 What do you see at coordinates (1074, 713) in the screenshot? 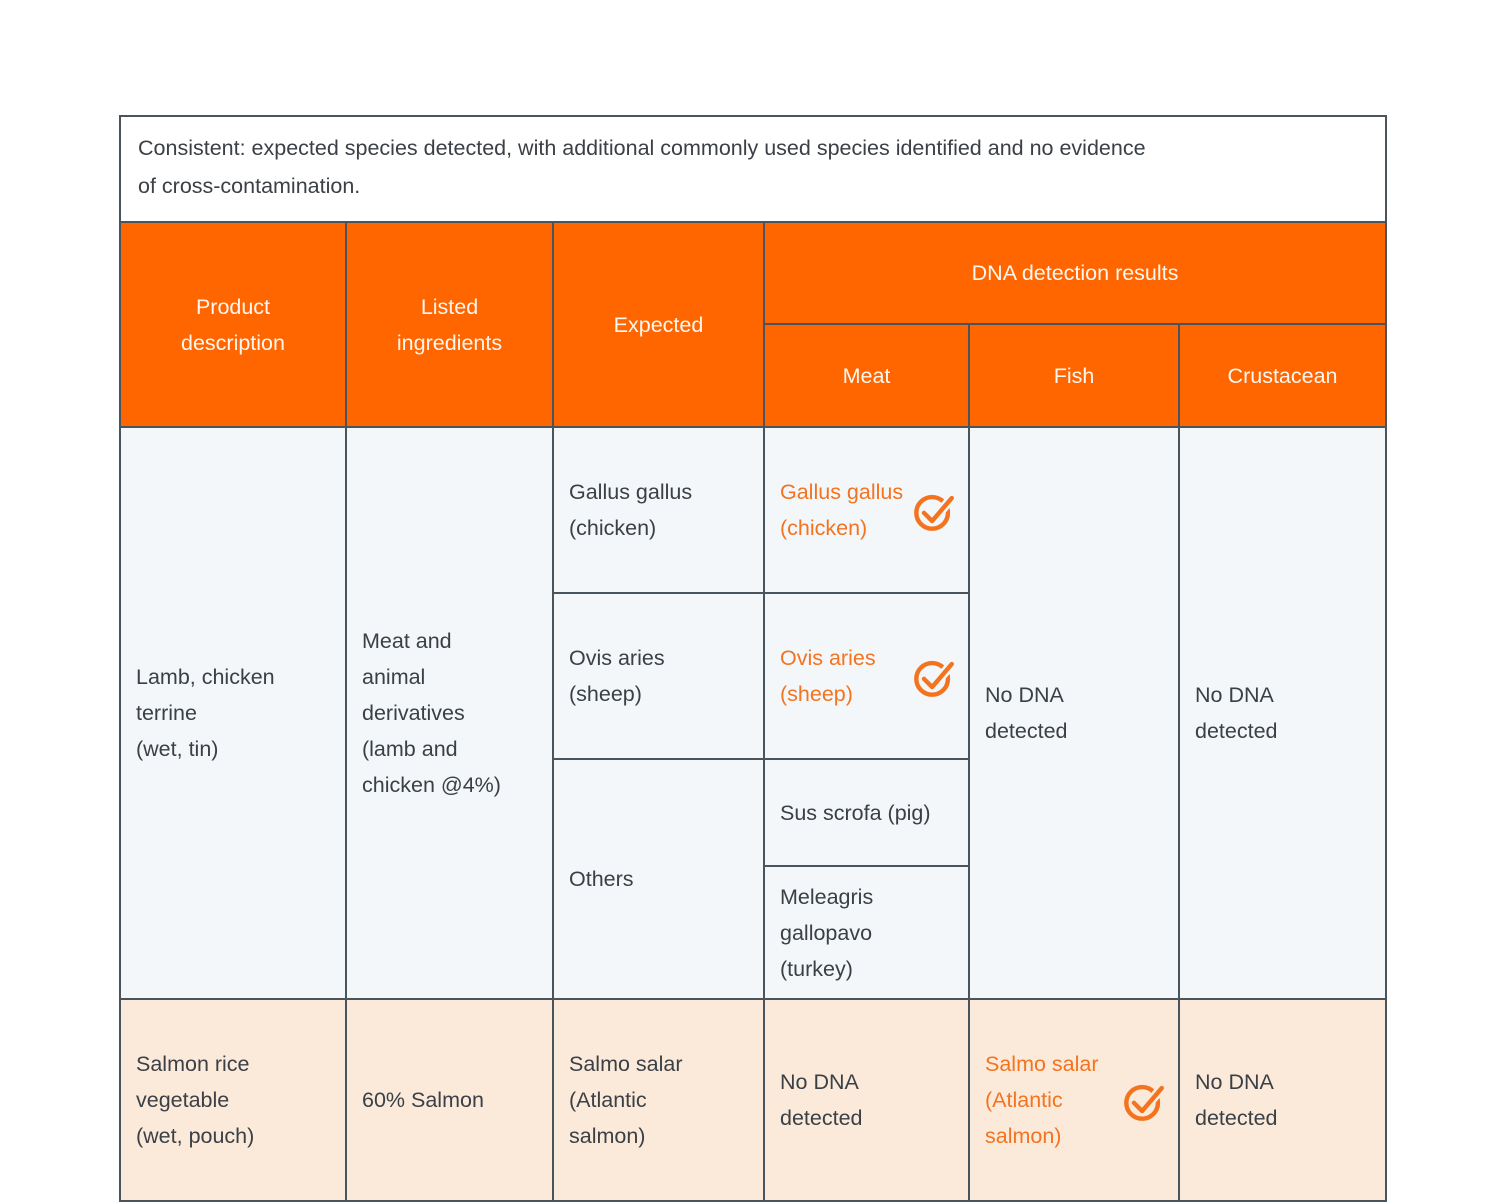
I see `cell-fish-no-dna: No DNA detected` at bounding box center [1074, 713].